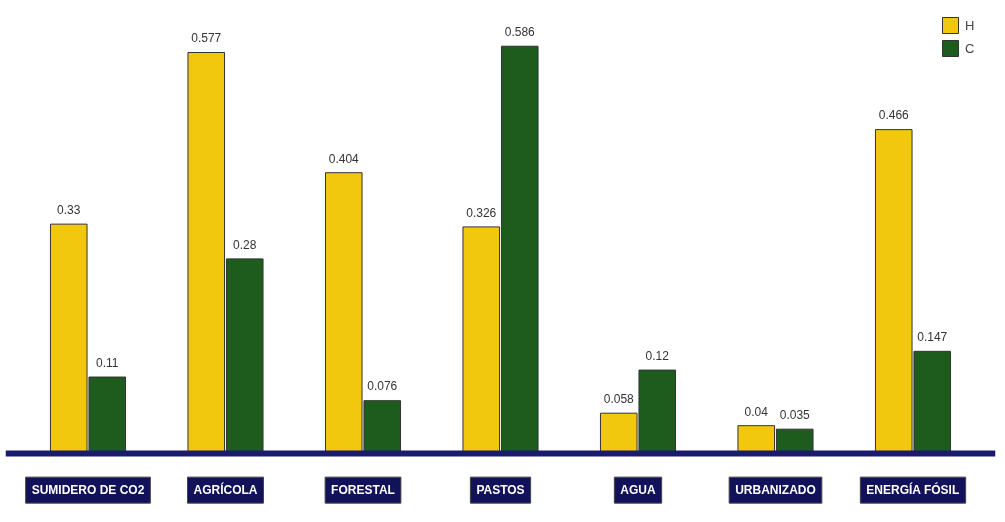  What do you see at coordinates (894, 115) in the screenshot?
I see `data-label: 0.466` at bounding box center [894, 115].